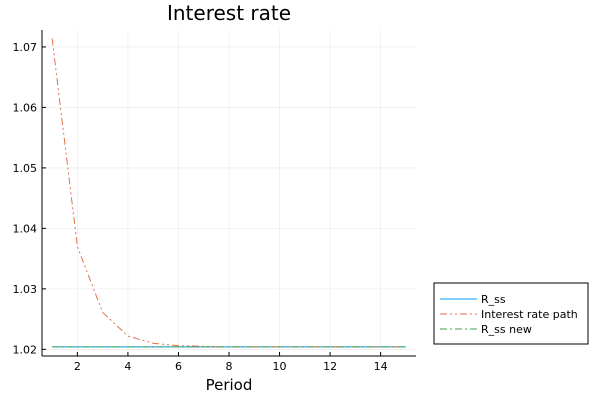 Image resolution: width=600 pixels, height=400 pixels. Describe the element at coordinates (77, 366) in the screenshot. I see `x-tick-label: 2` at that location.